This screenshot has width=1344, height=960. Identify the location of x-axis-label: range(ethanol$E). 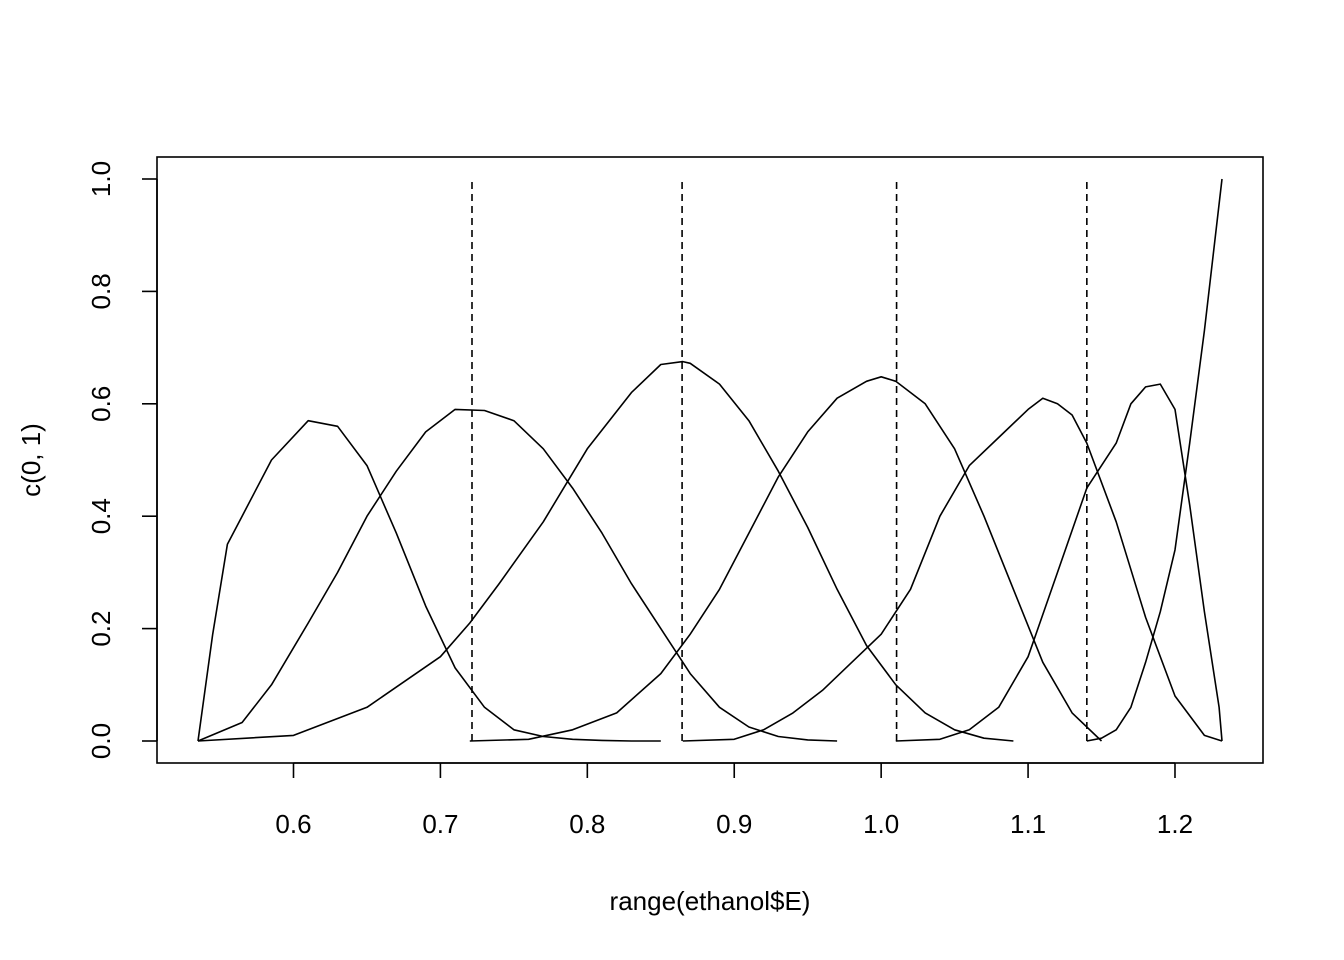
(710, 901).